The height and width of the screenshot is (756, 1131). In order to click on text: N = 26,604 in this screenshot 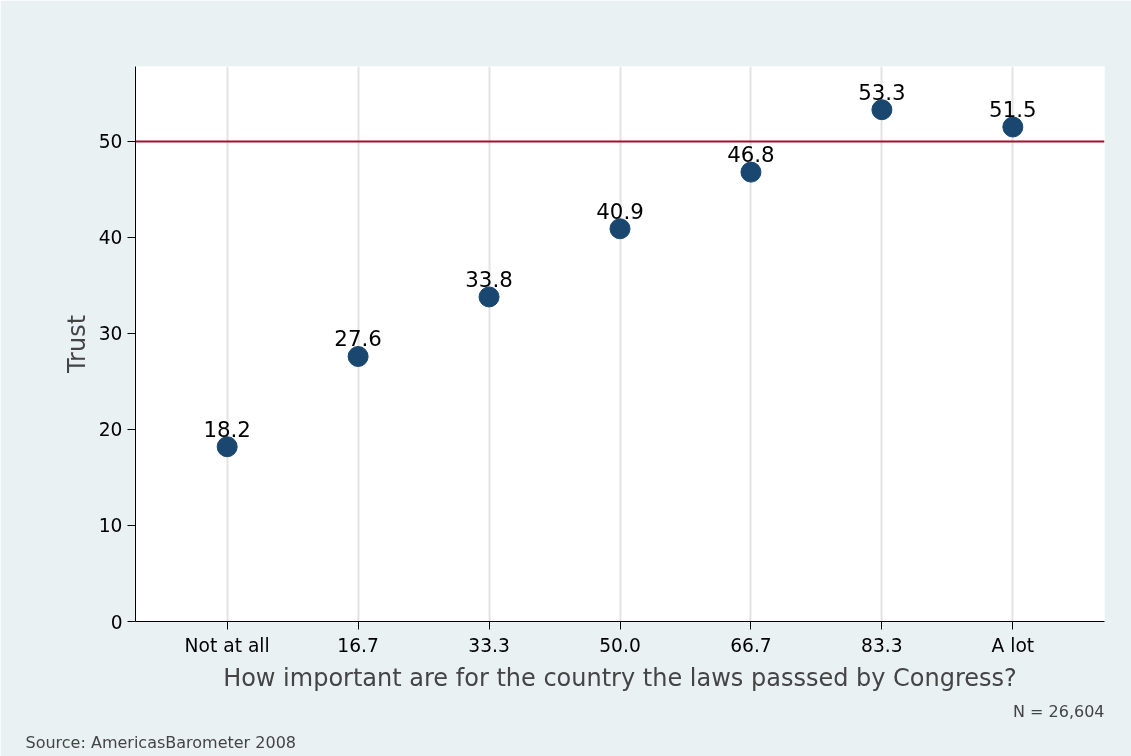, I will do `click(1058, 711)`.